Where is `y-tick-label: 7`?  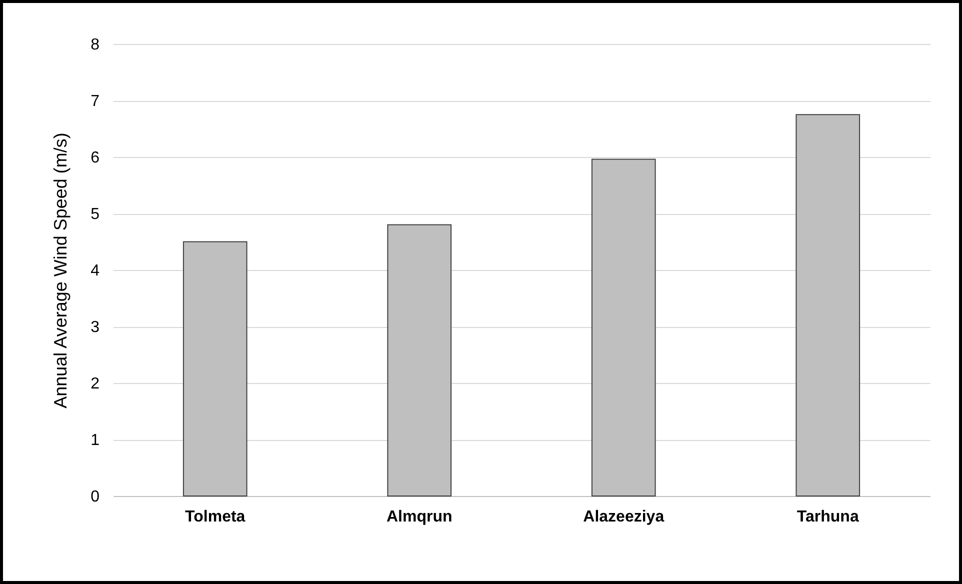 y-tick-label: 7 is located at coordinates (95, 101).